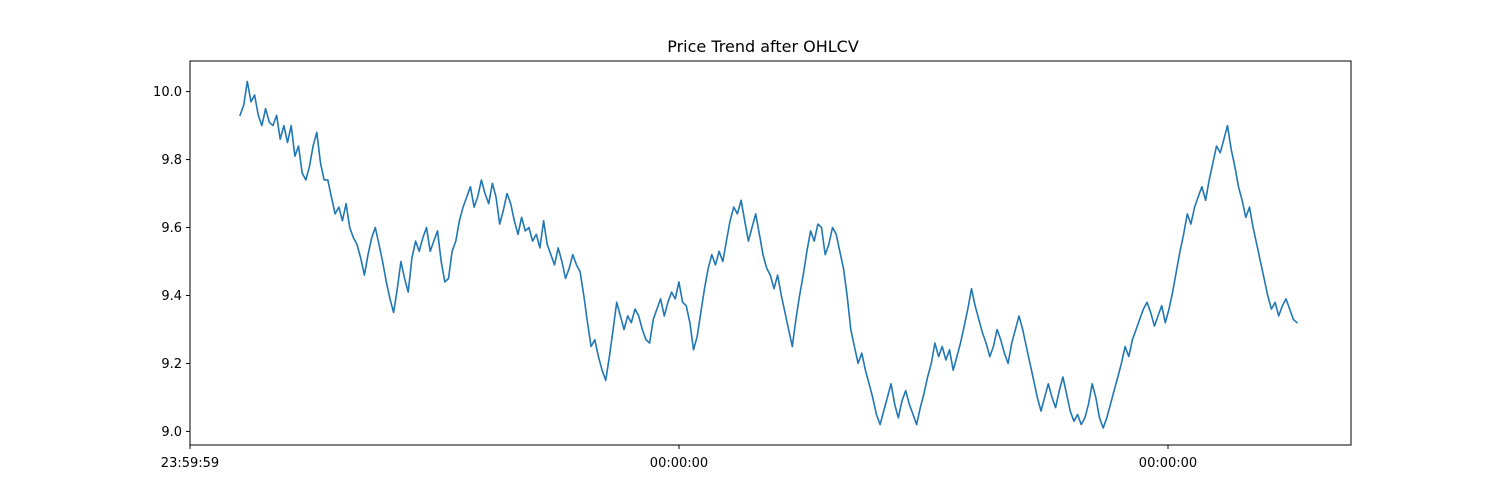 This screenshot has width=1500, height=500. I want to click on y-axis: 9.0 9.2 9.4 9.6 9.8 10.0, so click(171, 262).